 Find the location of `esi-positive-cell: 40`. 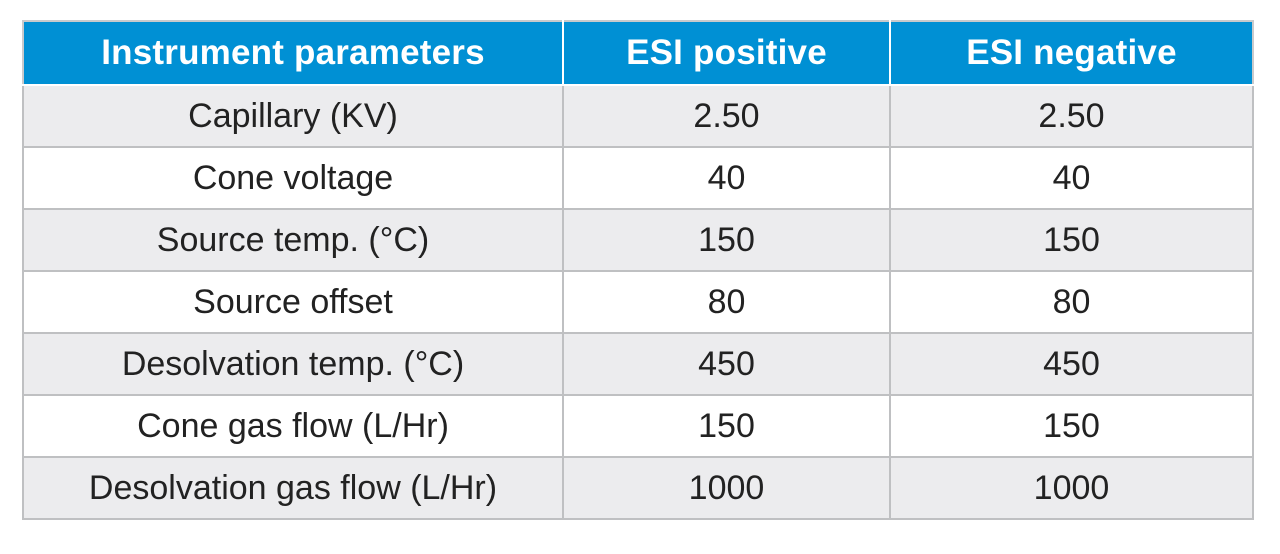

esi-positive-cell: 40 is located at coordinates (726, 178).